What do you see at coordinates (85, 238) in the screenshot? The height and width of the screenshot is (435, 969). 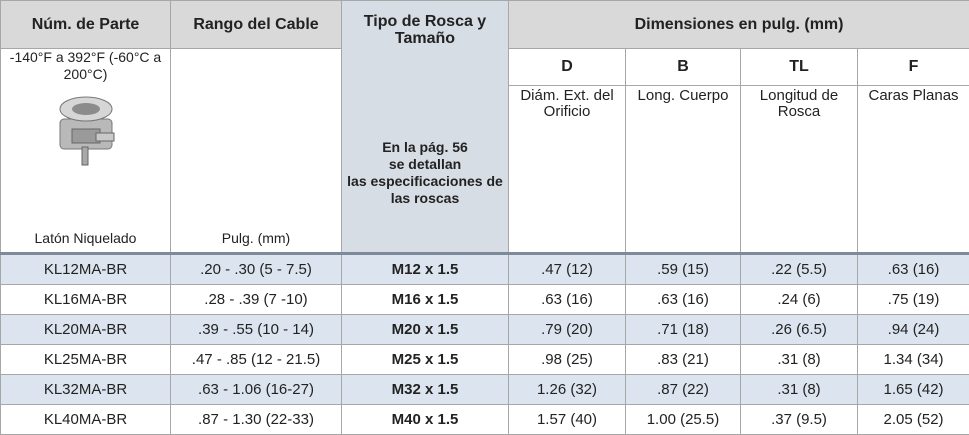 I see `material: Latón Niquelado` at bounding box center [85, 238].